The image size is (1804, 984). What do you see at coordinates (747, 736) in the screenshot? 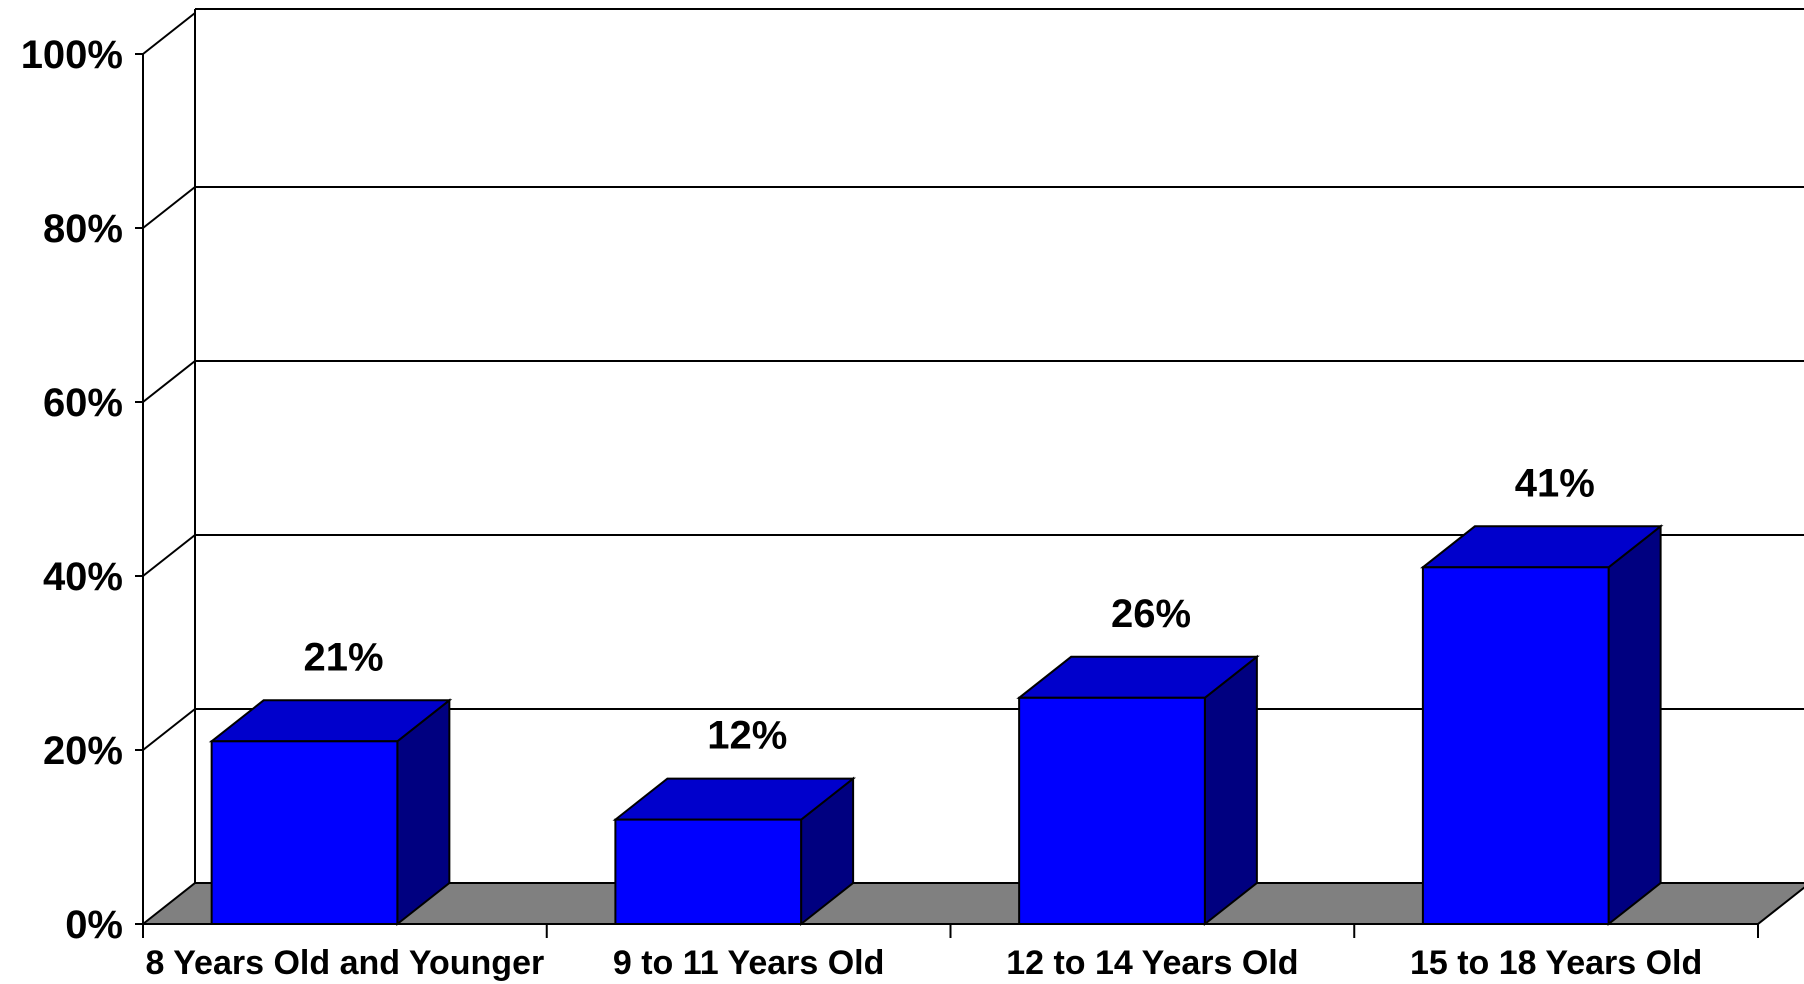
I see `data-label: 12%` at bounding box center [747, 736].